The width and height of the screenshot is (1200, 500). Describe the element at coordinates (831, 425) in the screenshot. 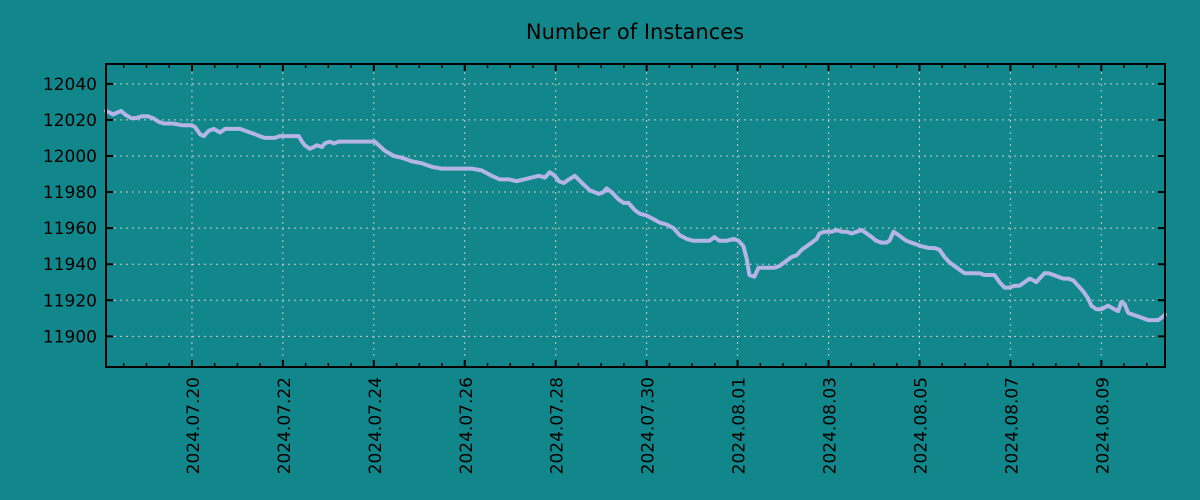

I see `x-tick-label: 2024.08.03` at that location.